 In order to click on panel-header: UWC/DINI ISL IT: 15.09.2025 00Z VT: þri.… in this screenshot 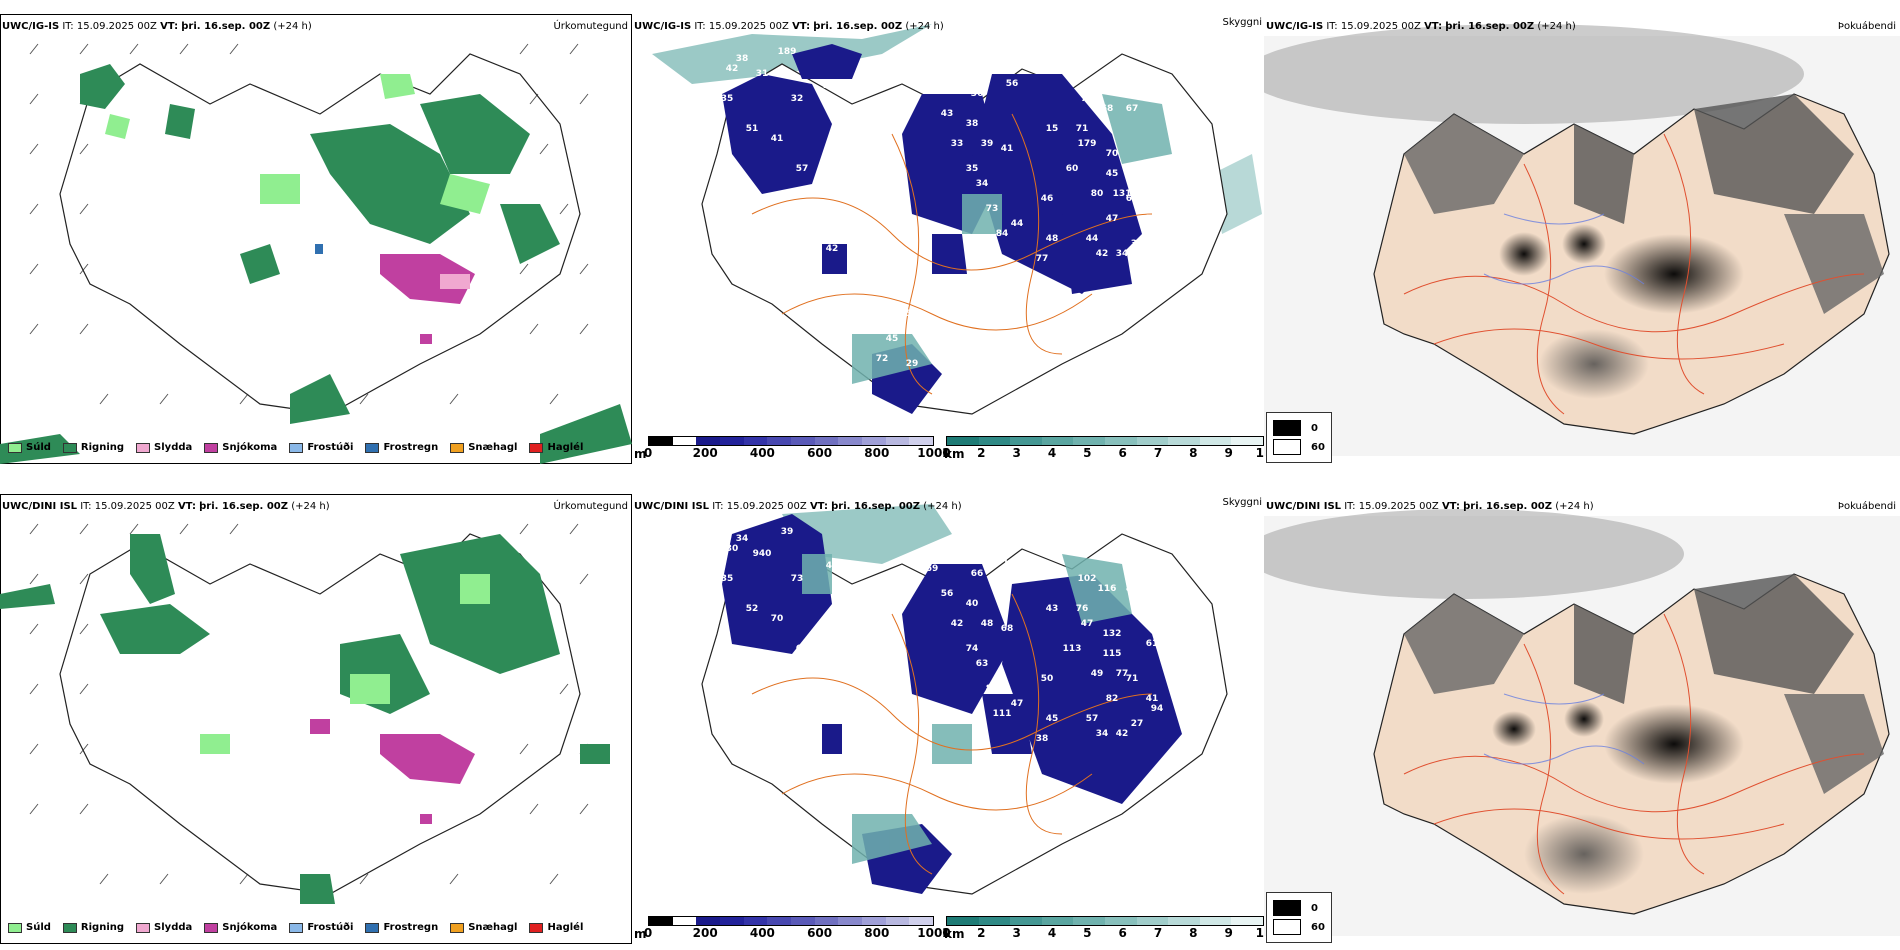, I will do `click(798, 506)`.